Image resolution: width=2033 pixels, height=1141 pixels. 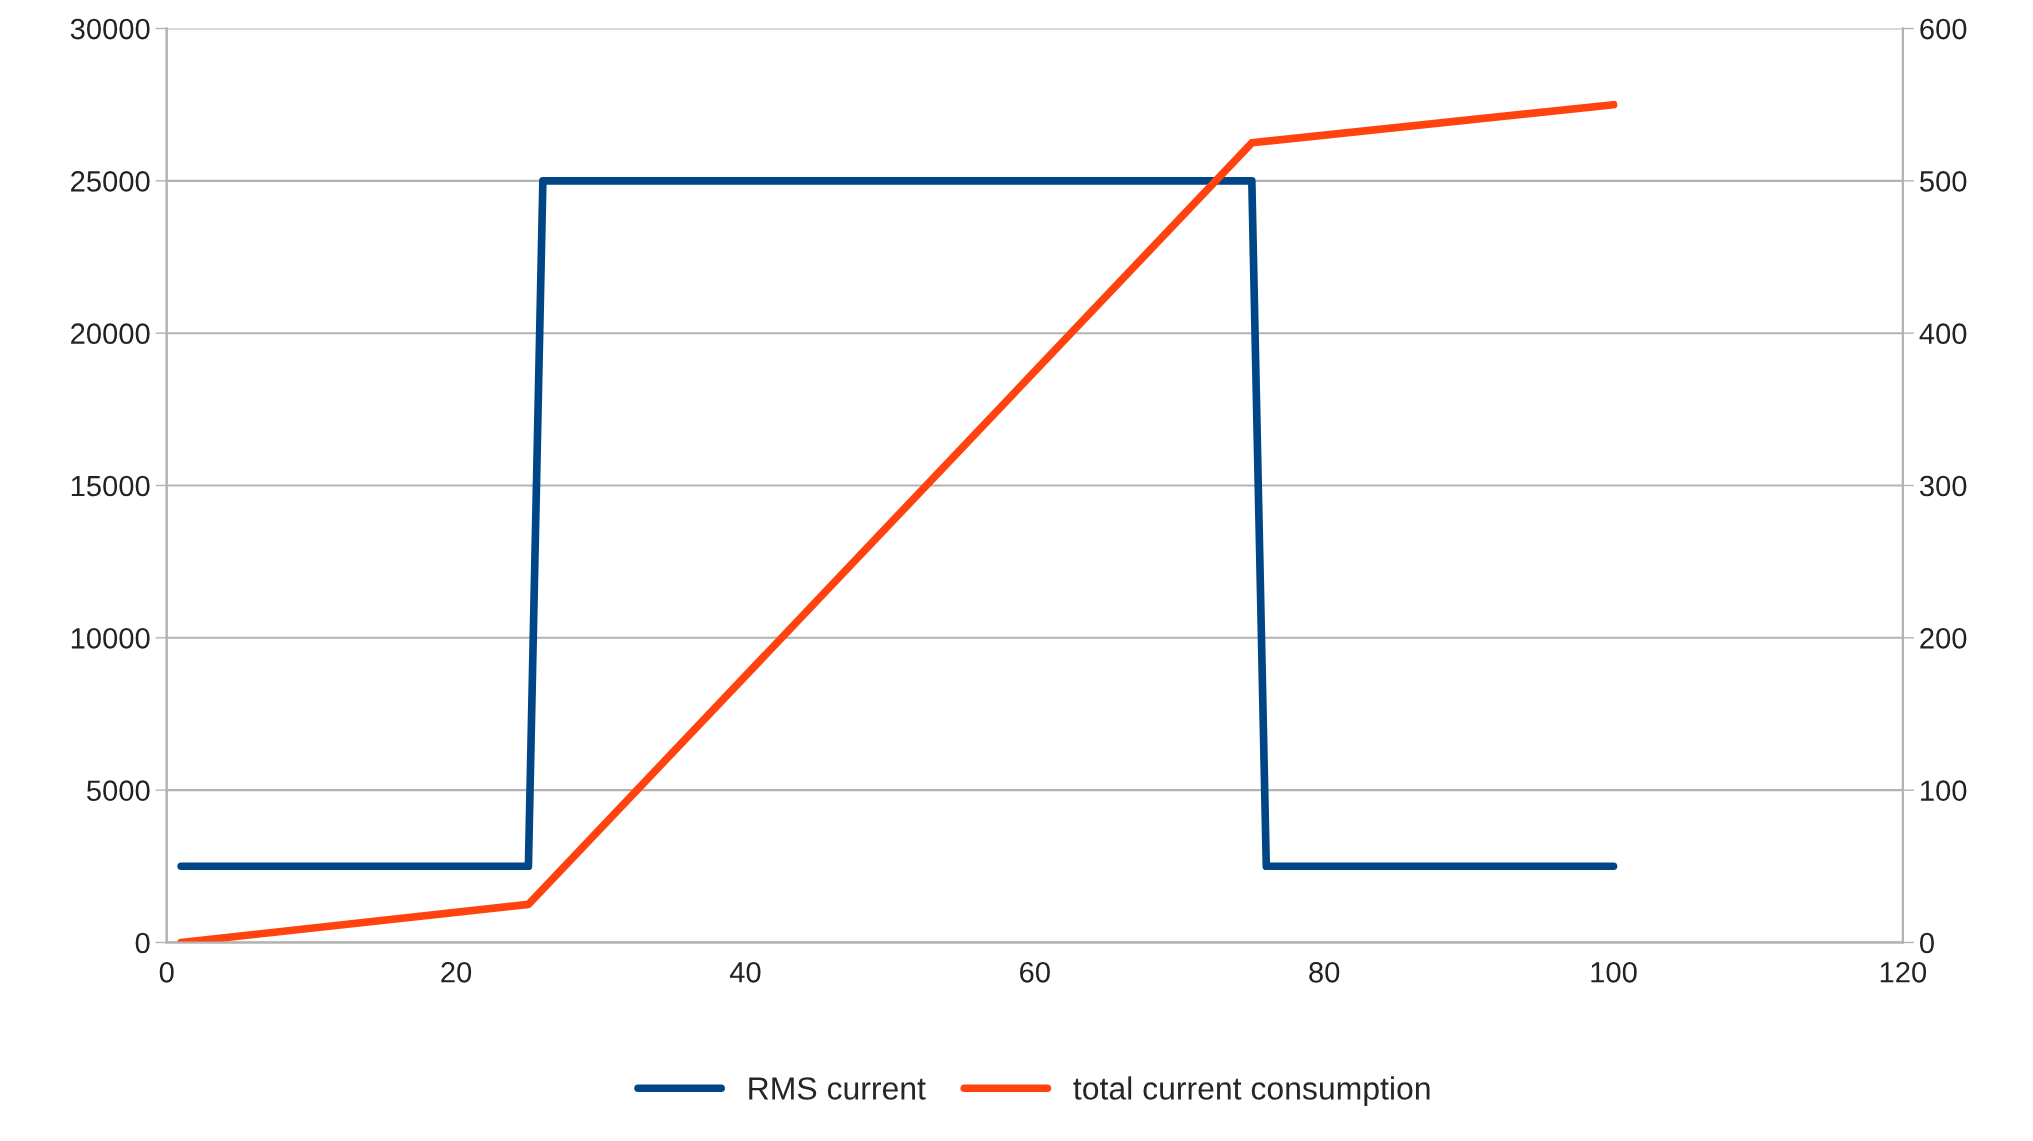 What do you see at coordinates (1903, 972) in the screenshot?
I see `x-tick-label: 120` at bounding box center [1903, 972].